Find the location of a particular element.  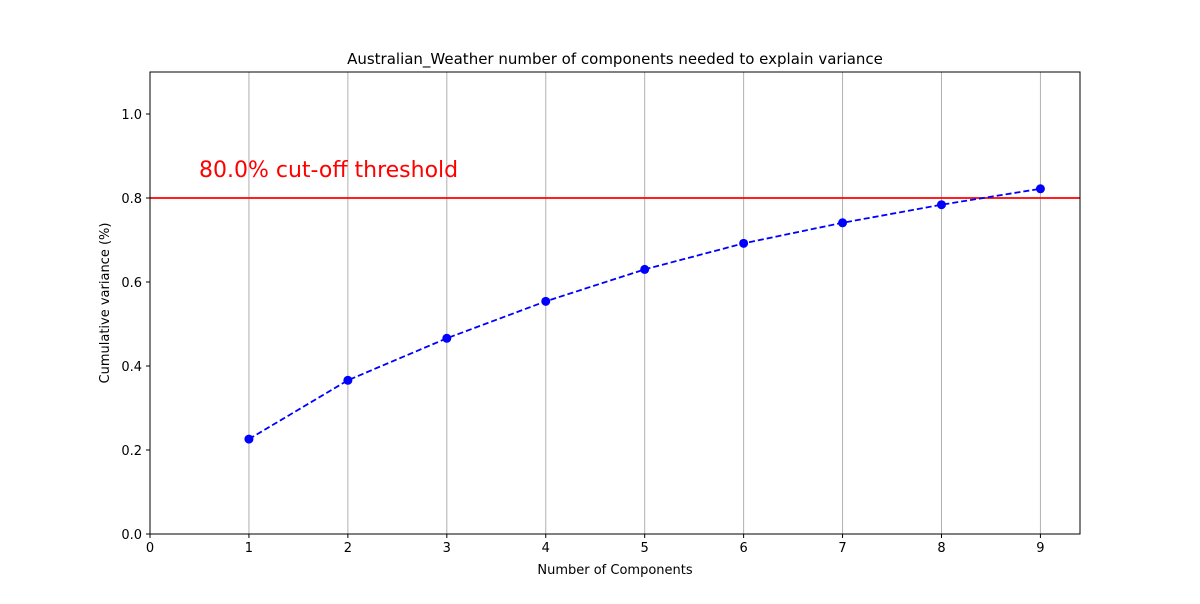

y-tick-label: 0.0 is located at coordinates (131, 535).